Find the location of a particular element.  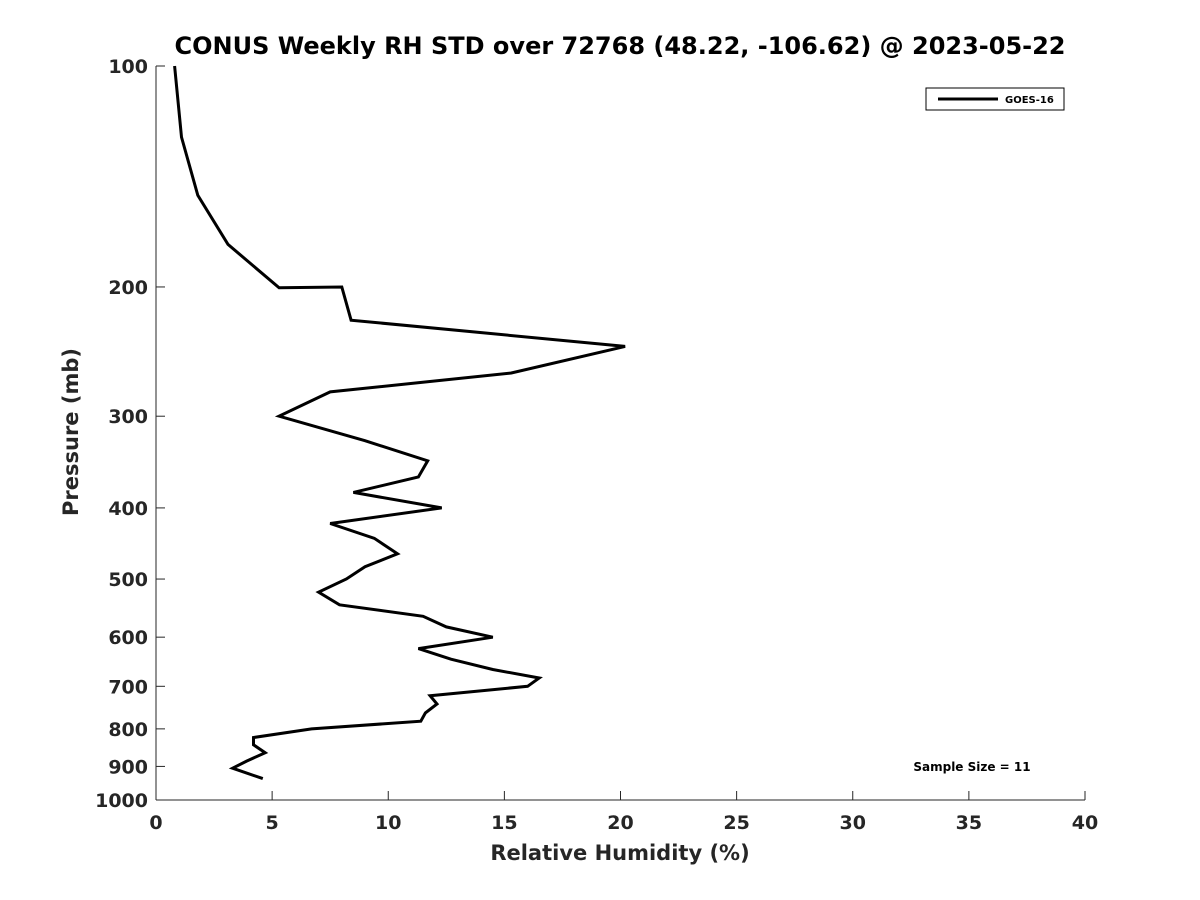

legend: GOES-16 is located at coordinates (995, 99).